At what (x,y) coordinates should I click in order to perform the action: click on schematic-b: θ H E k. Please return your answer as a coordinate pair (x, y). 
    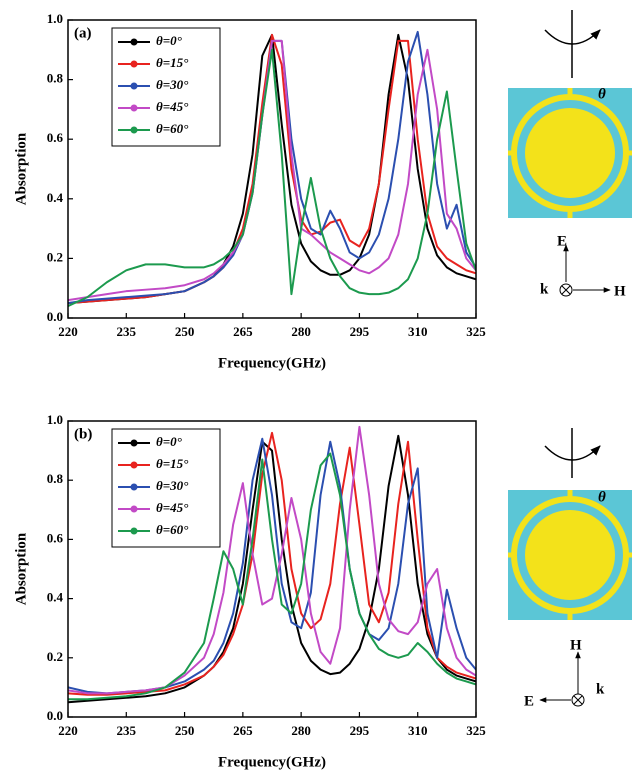
    Looking at the image, I should click on (570, 568).